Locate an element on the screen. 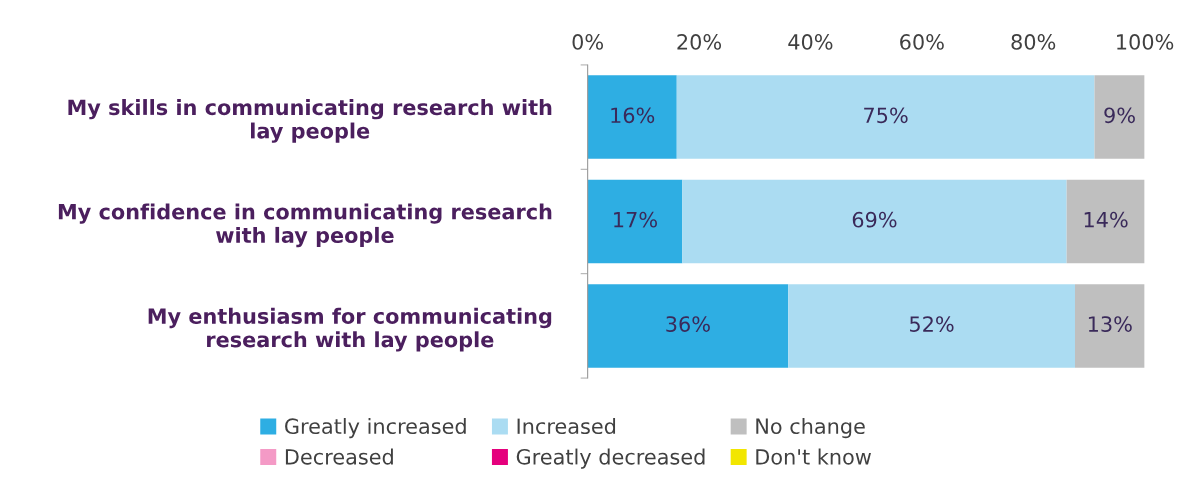 This screenshot has height=481, width=1180. data-label: 9% is located at coordinates (1119, 115).